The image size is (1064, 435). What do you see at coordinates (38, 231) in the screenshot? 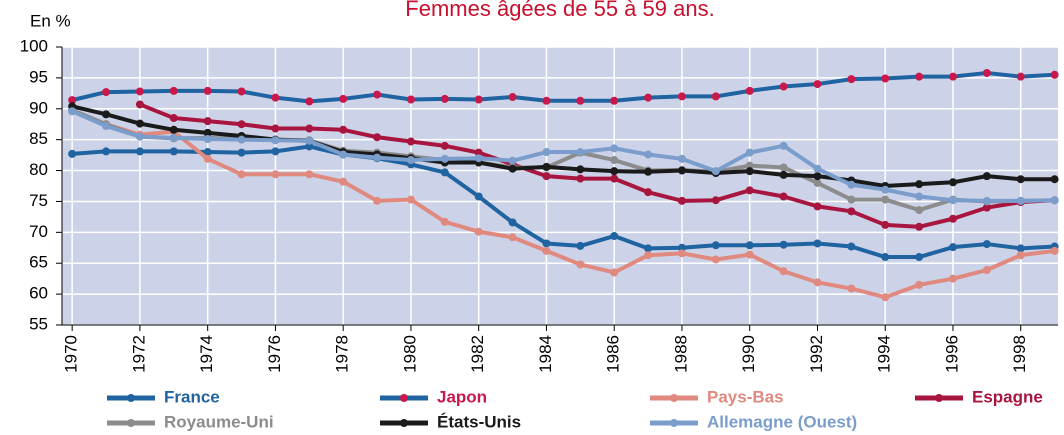
I see `y-tick-label: 70` at bounding box center [38, 231].